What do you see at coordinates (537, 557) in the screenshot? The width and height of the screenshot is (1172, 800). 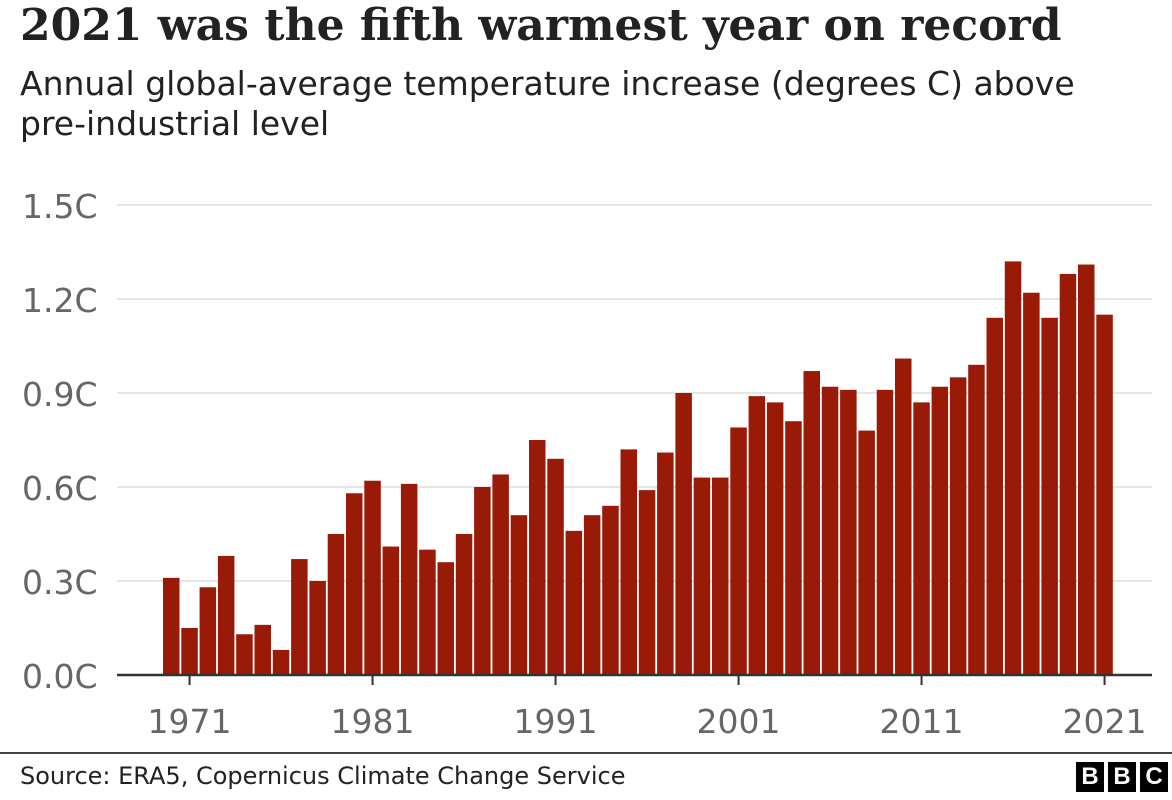 I see `bar-1990` at bounding box center [537, 557].